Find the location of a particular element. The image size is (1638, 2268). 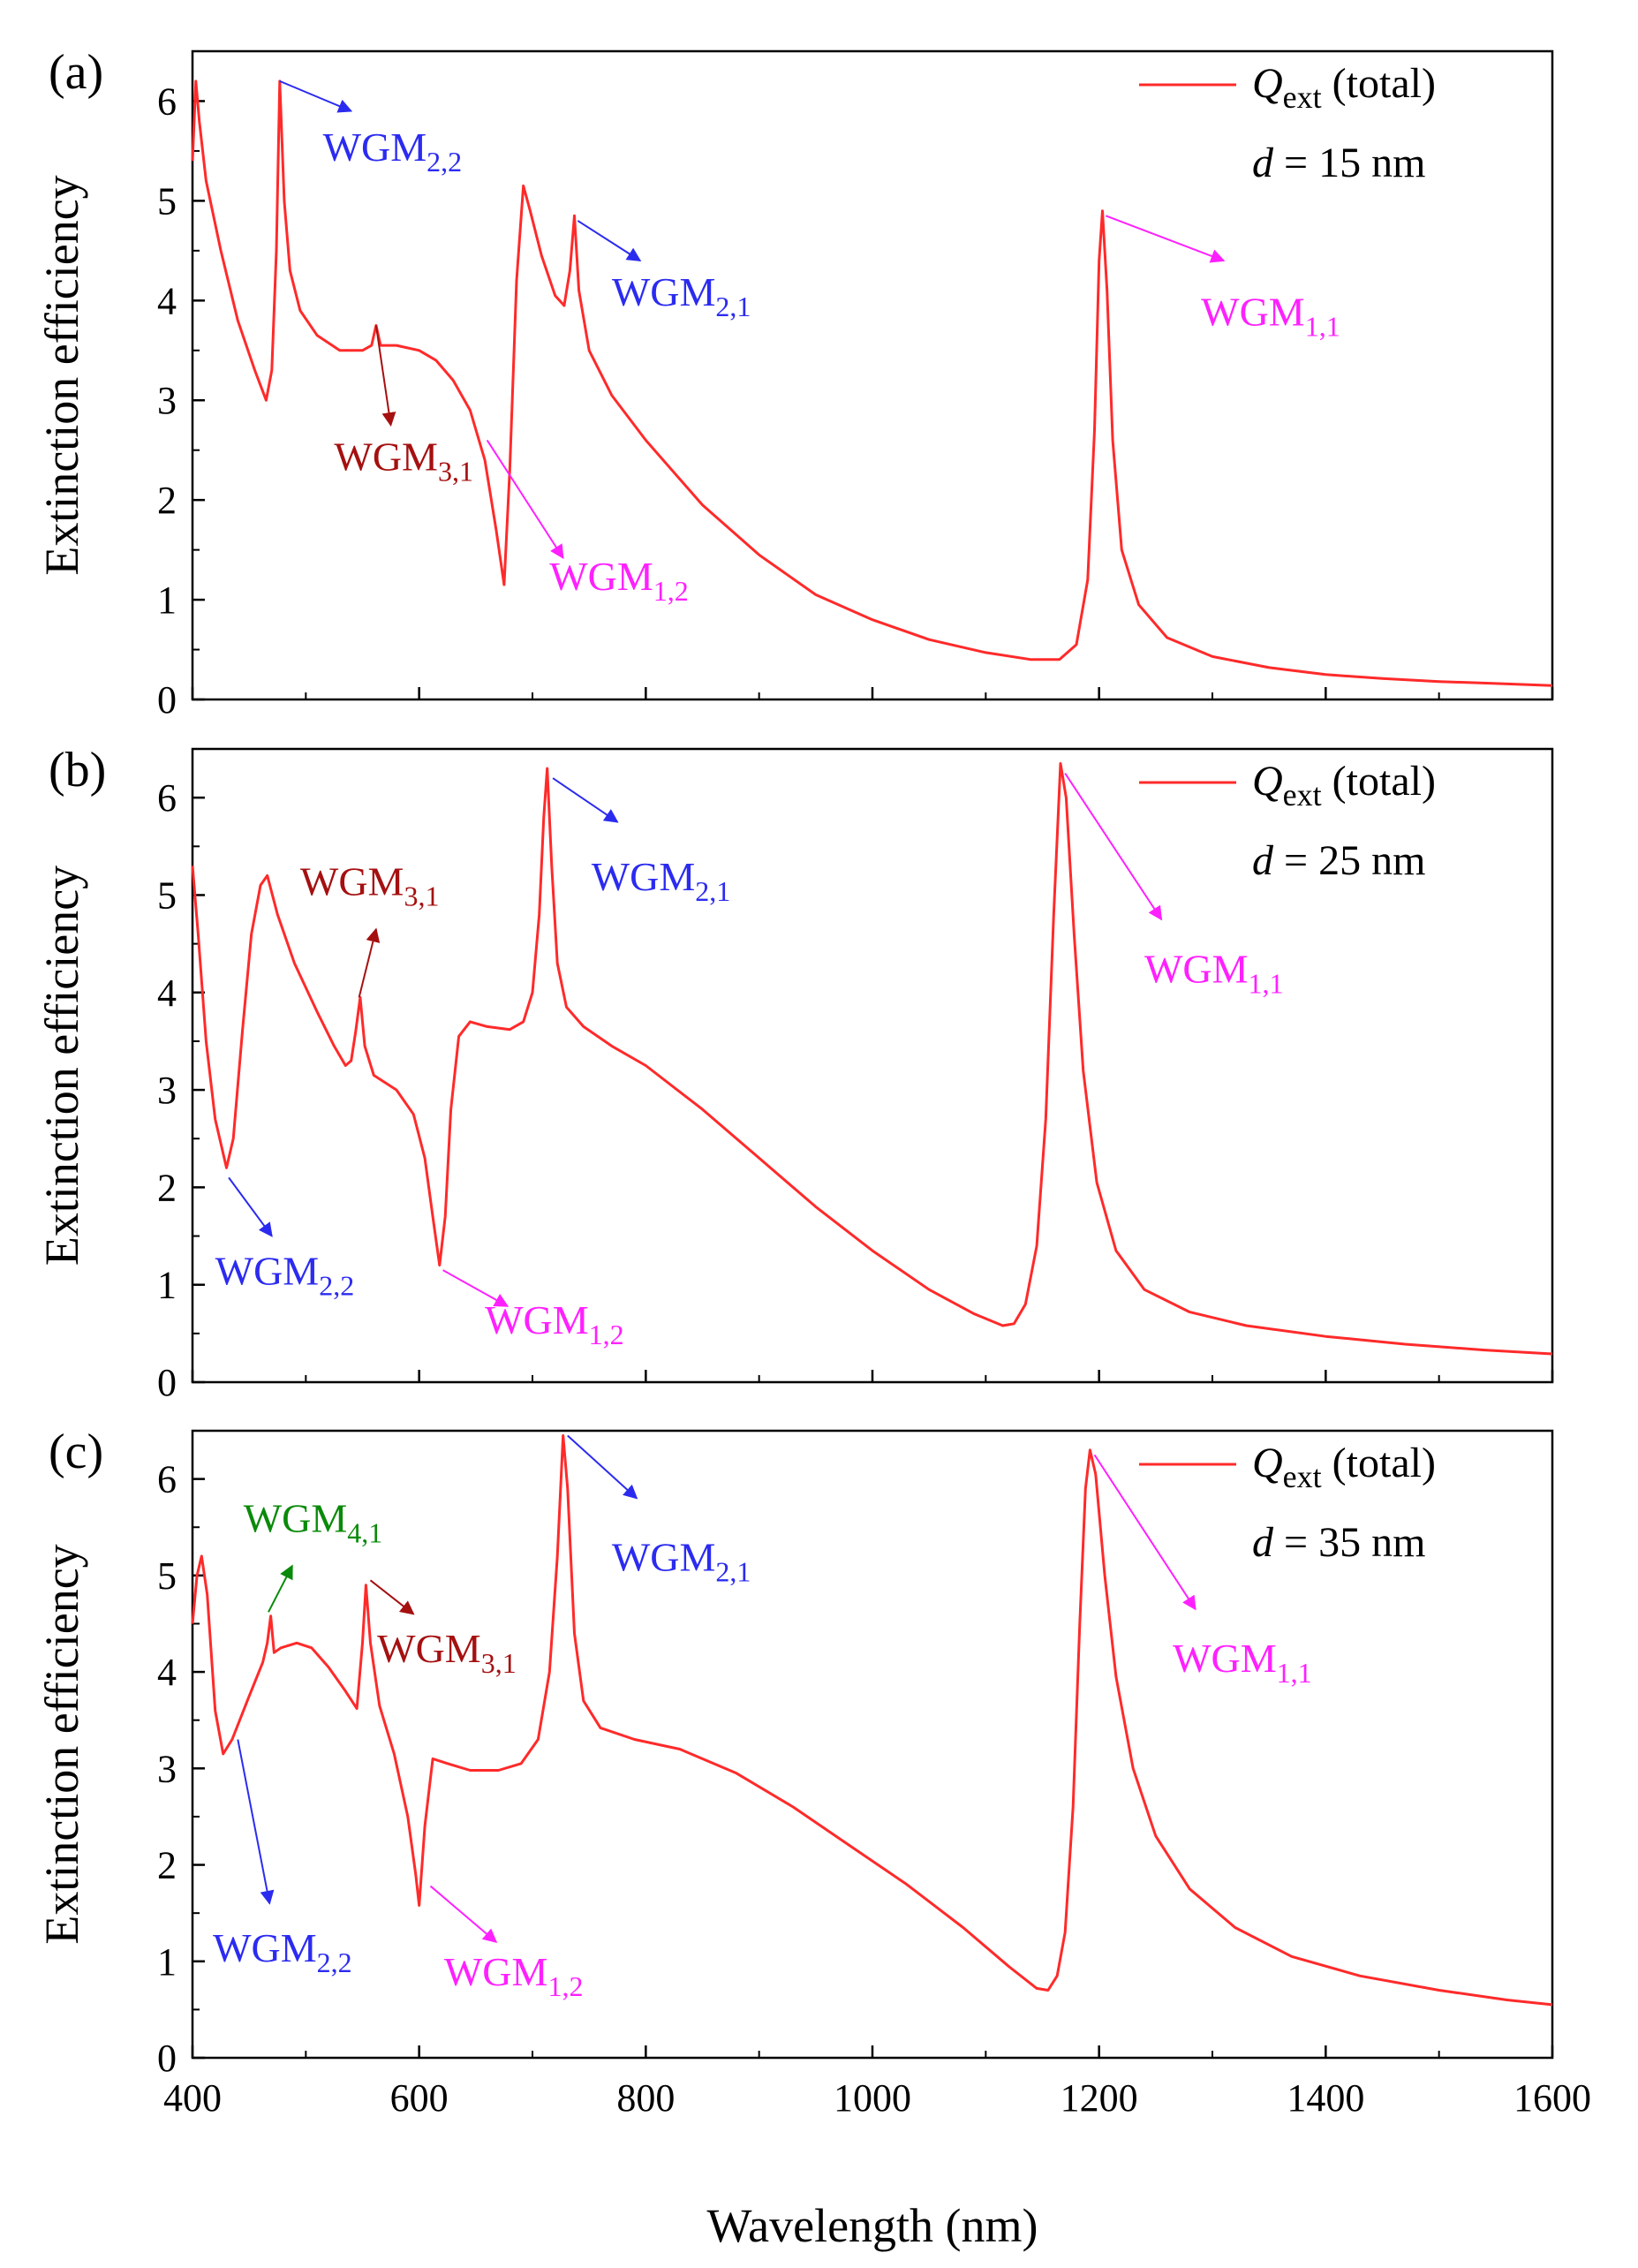

x-tick-label: 1400 is located at coordinates (1325, 2098).